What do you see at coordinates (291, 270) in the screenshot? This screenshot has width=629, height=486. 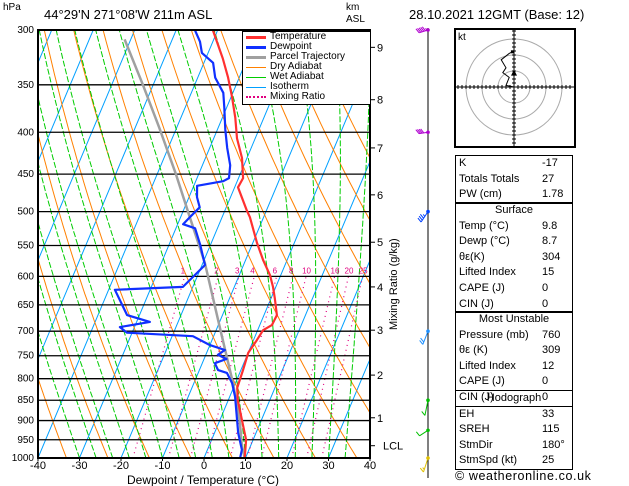 I see `mixing-ratio-label: 8` at bounding box center [291, 270].